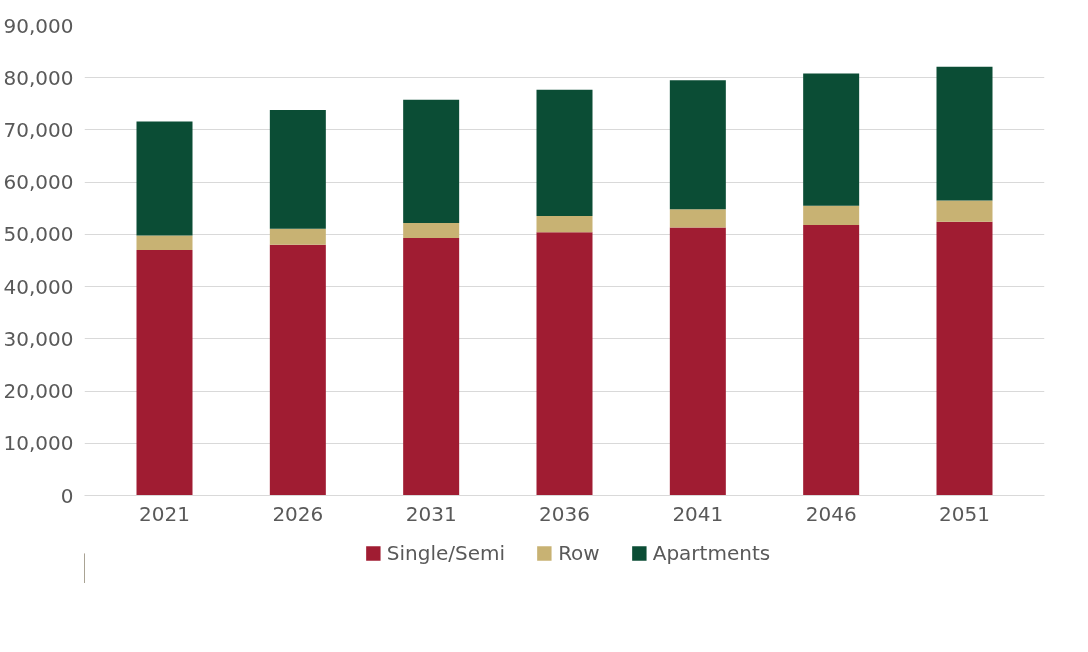  Describe the element at coordinates (446, 553) in the screenshot. I see `legend-label: Single/Semi` at that location.